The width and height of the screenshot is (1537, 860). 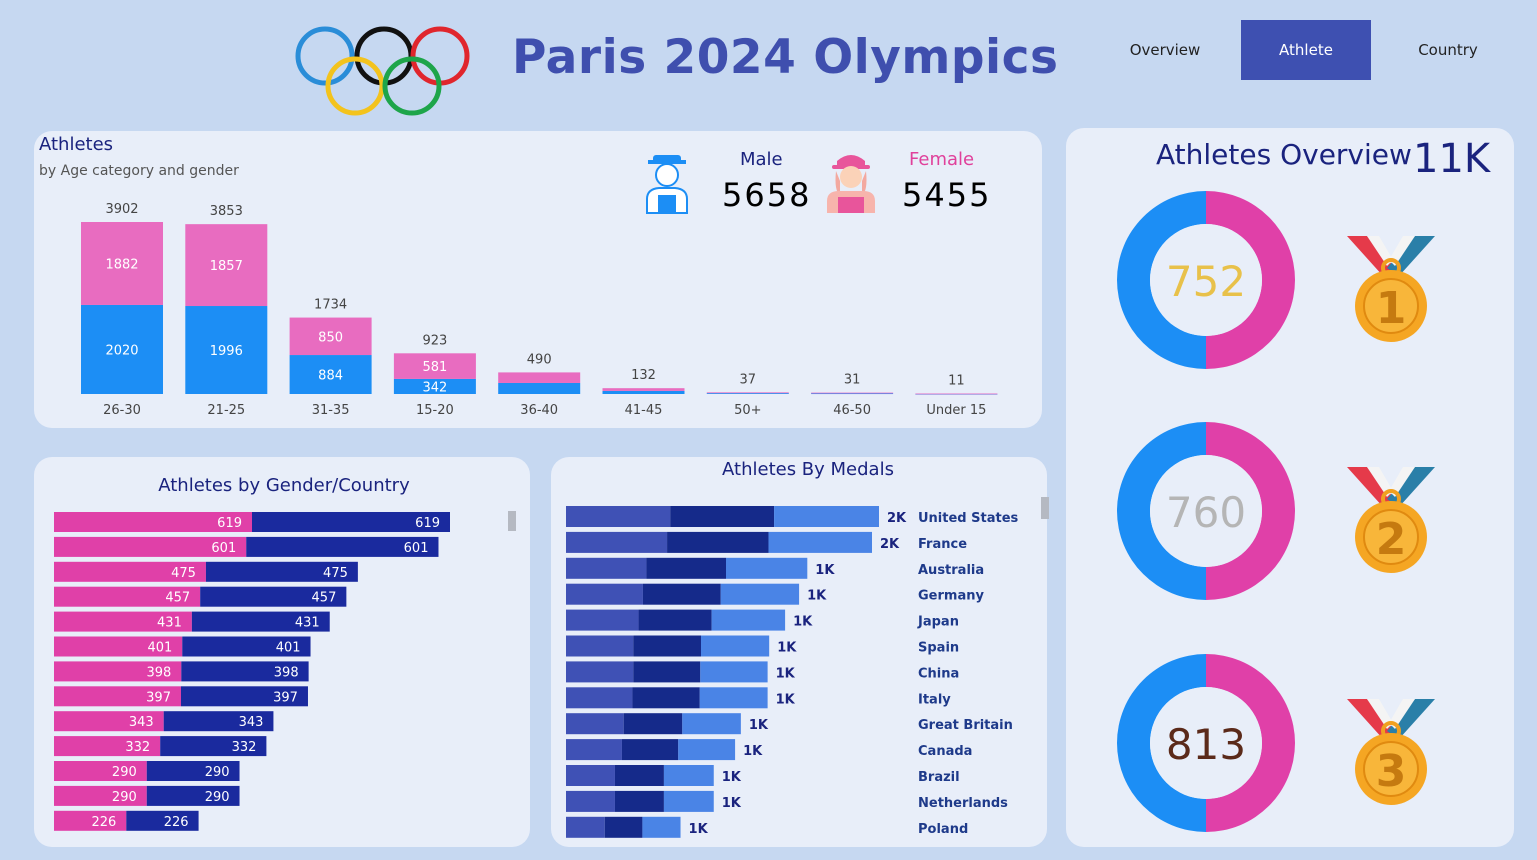 I want to click on nav-overview-button: Overview, so click(x=1165, y=50).